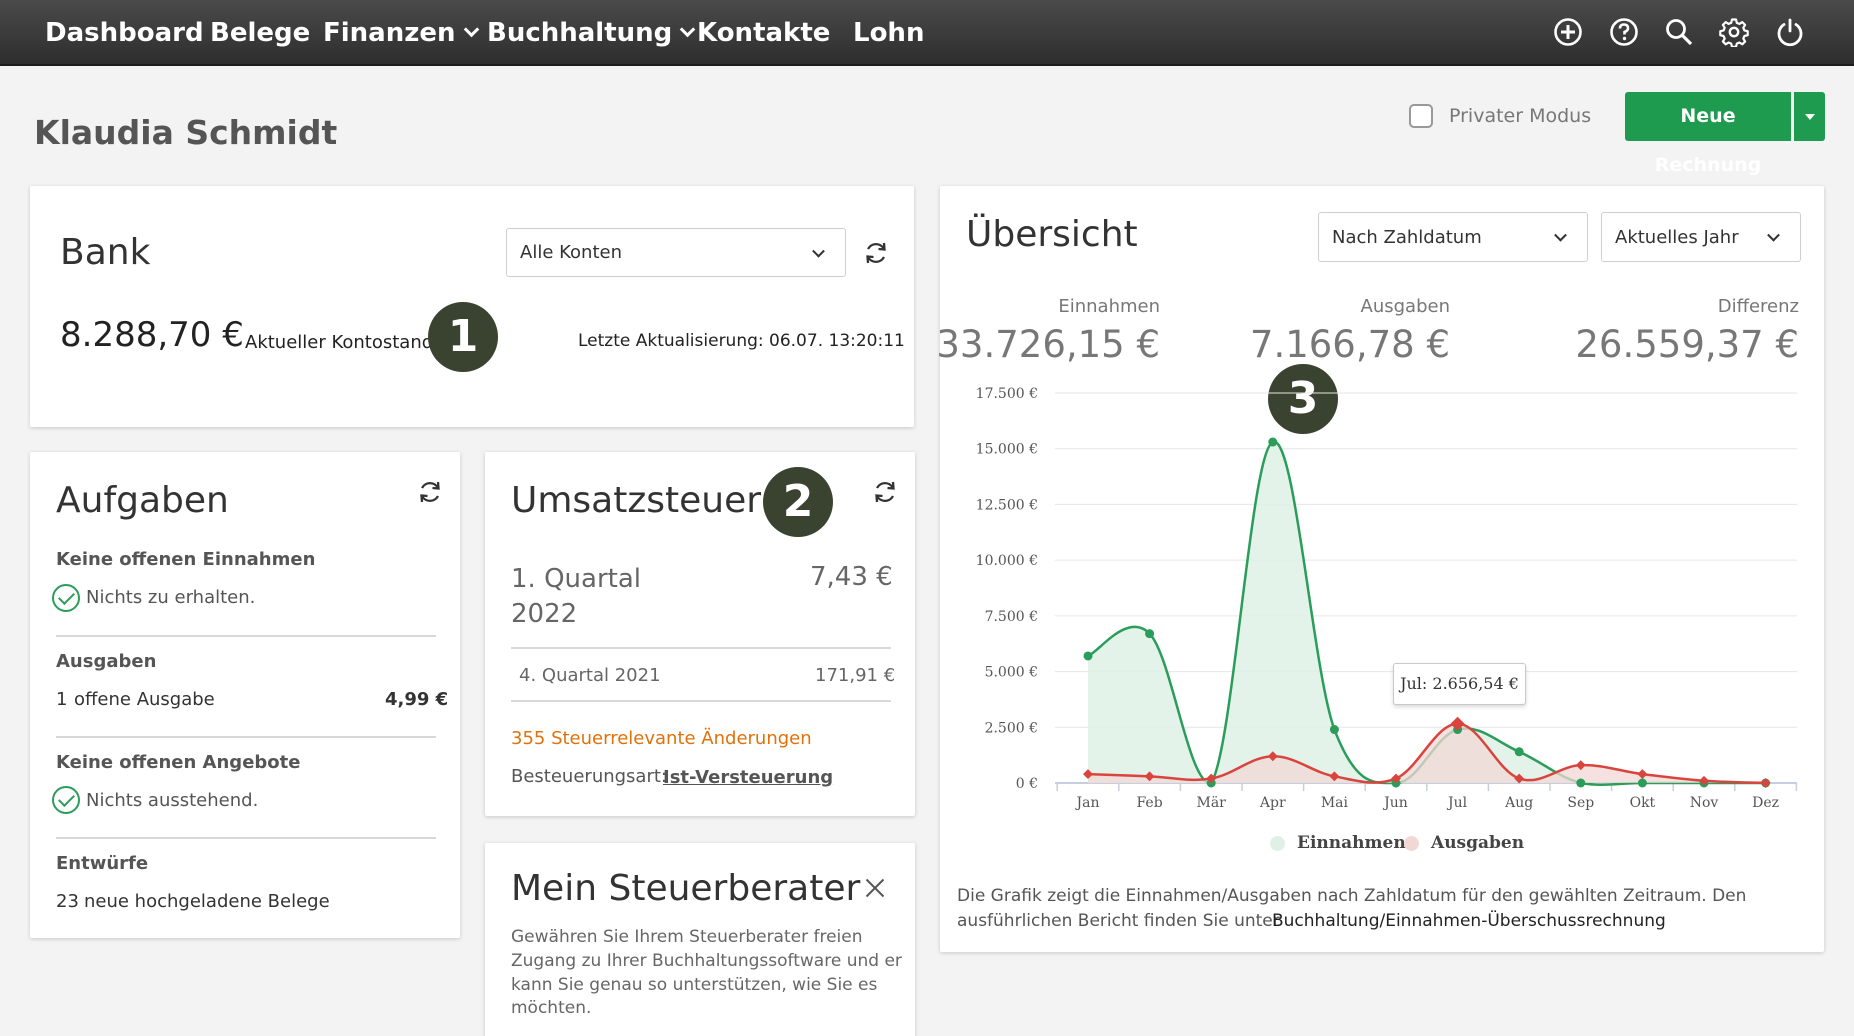 Image resolution: width=1854 pixels, height=1036 pixels. Describe the element at coordinates (1149, 803) in the screenshot. I see `x-tick-label: Feb` at that location.